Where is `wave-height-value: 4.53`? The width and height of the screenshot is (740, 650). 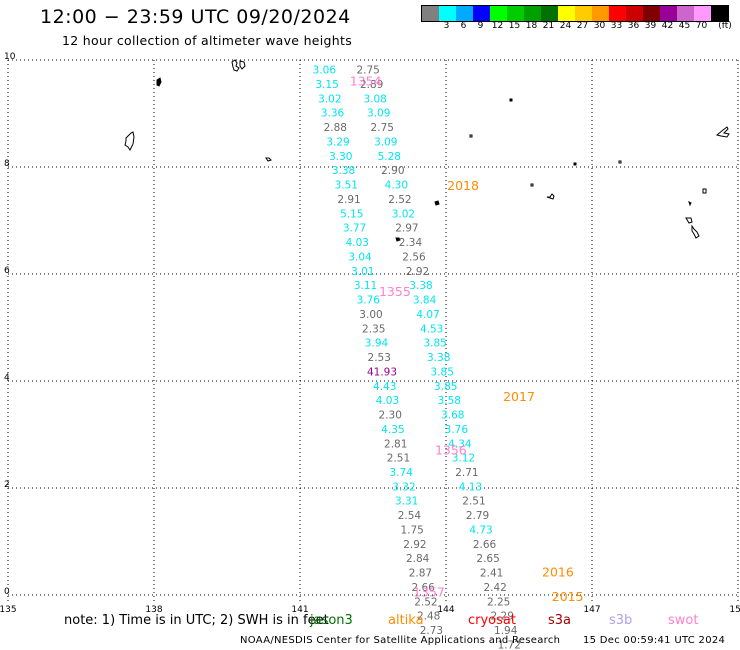
wave-height-value: 4.53 is located at coordinates (431, 329).